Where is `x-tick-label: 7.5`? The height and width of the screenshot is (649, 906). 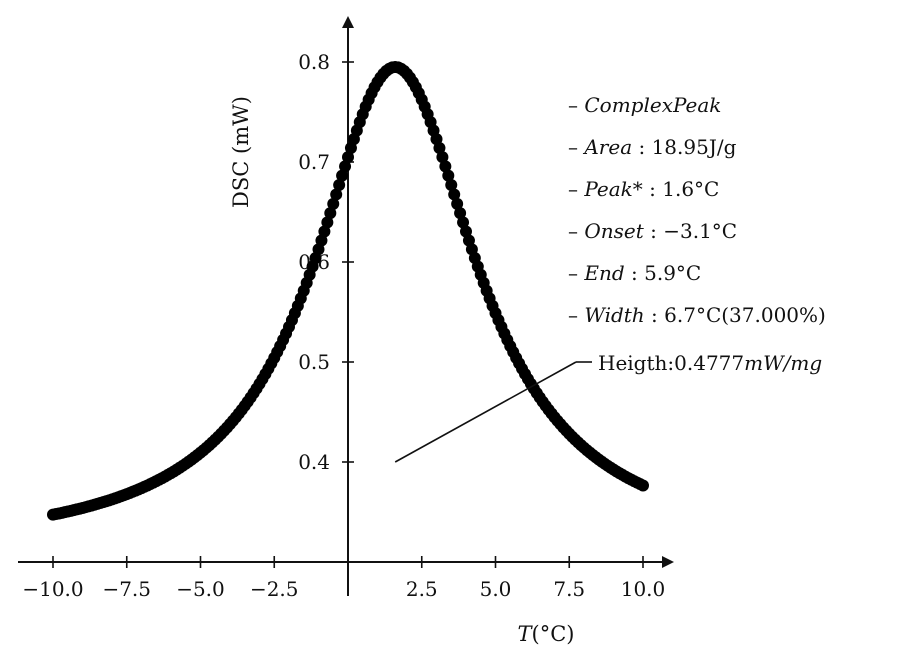
x-tick-label: 7.5 is located at coordinates (569, 589).